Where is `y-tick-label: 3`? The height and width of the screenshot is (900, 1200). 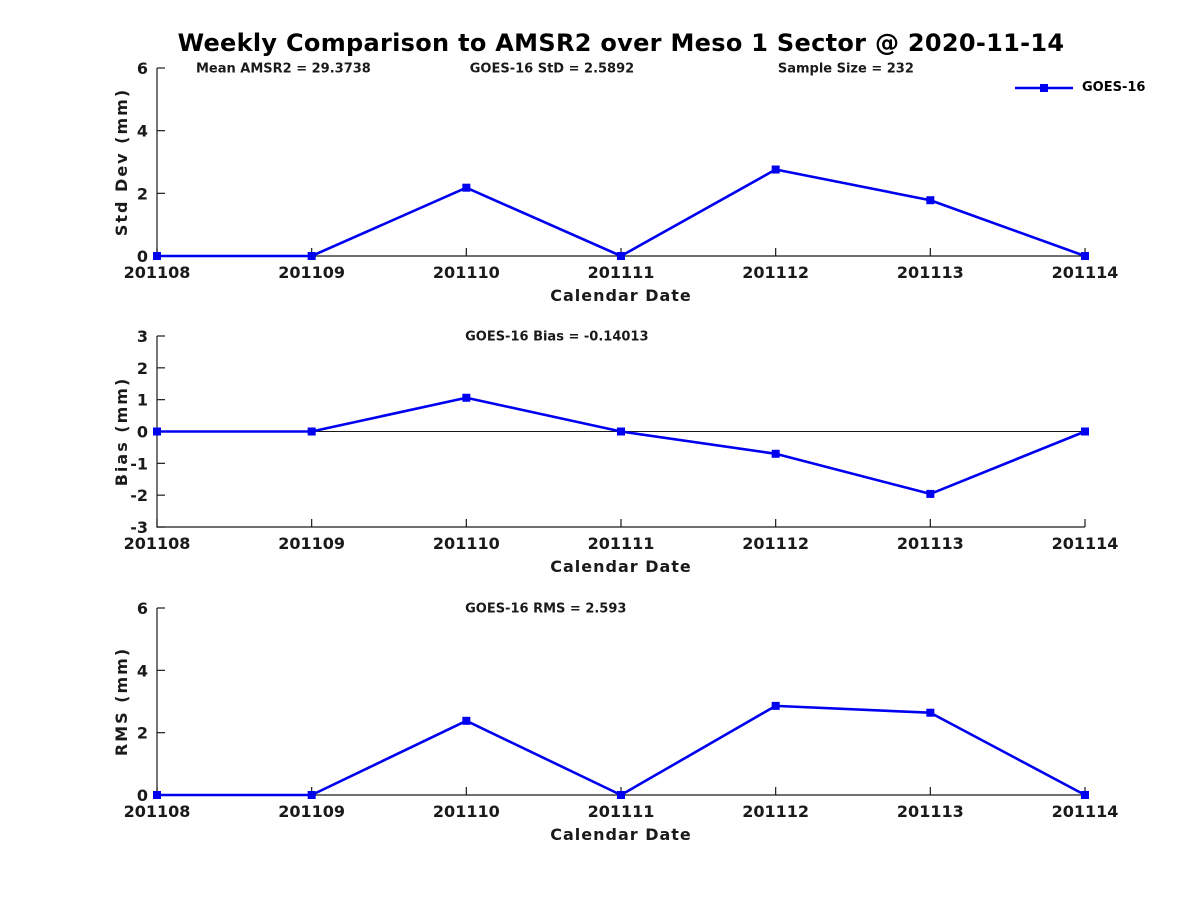 y-tick-label: 3 is located at coordinates (142, 336).